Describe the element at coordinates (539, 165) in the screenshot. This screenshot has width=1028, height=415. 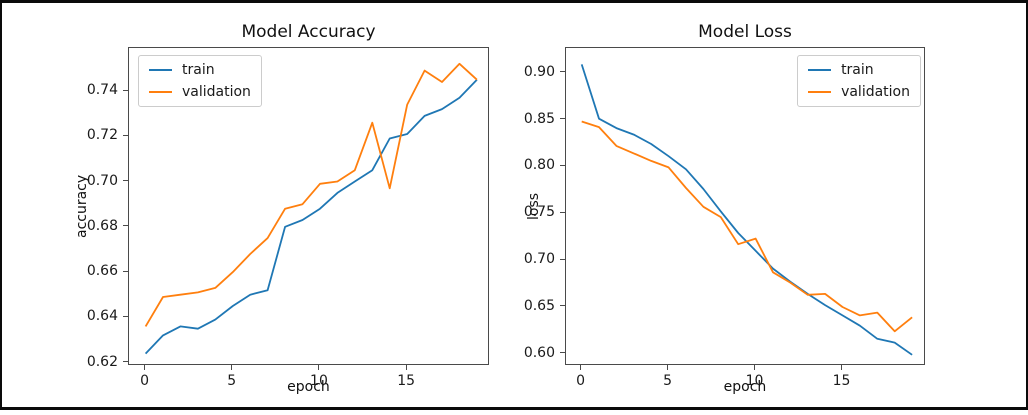
I see `y-tick-label: 0.80` at that location.